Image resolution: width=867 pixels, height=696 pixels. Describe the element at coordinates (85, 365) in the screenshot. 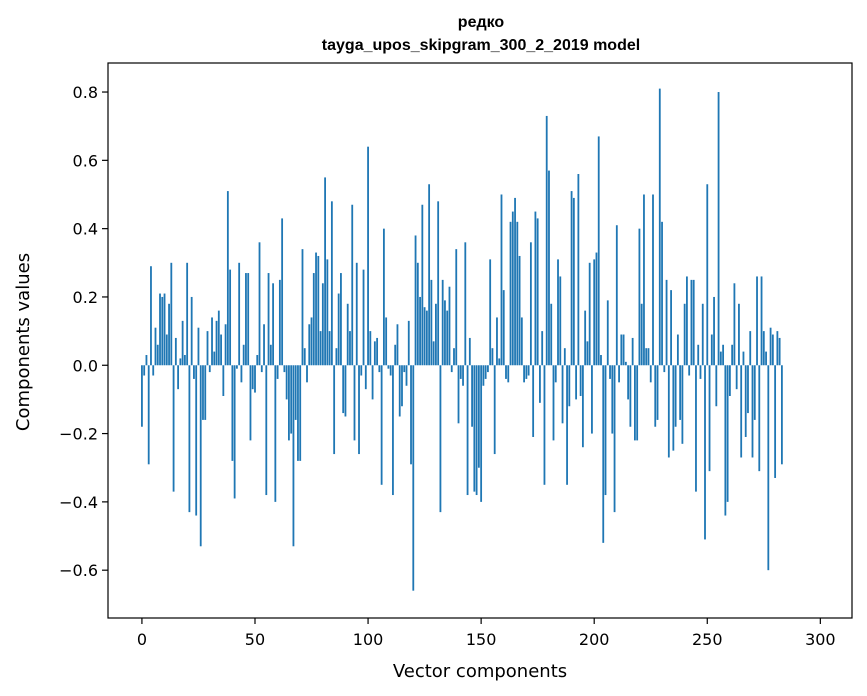

I see `y-tick-label: 0.0` at that location.